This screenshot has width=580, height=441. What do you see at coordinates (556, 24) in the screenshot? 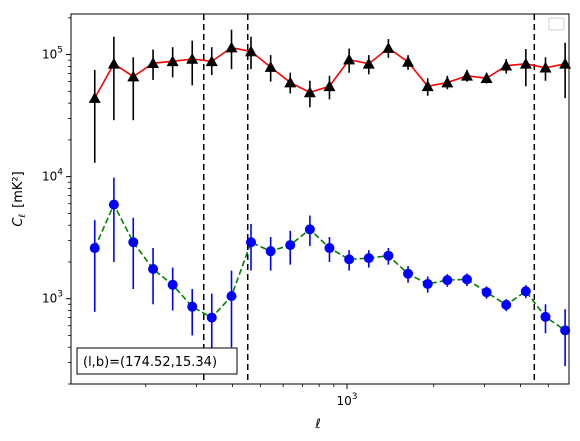
I see `legend-box` at bounding box center [556, 24].